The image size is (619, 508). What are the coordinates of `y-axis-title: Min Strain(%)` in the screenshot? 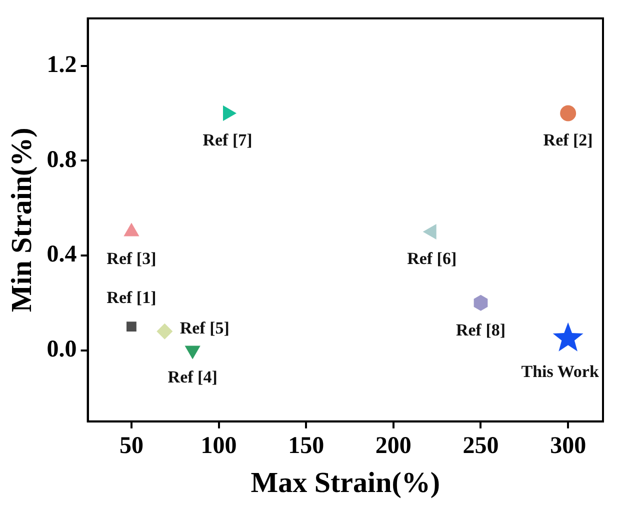 It's located at (22, 220).